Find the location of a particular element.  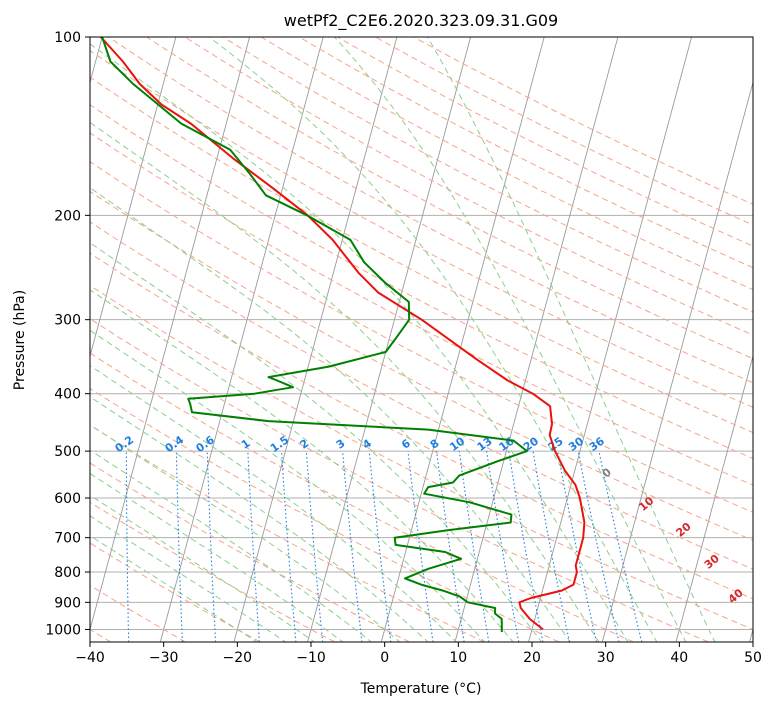

x-axis-label: Temperature (°C) is located at coordinates (421, 689).